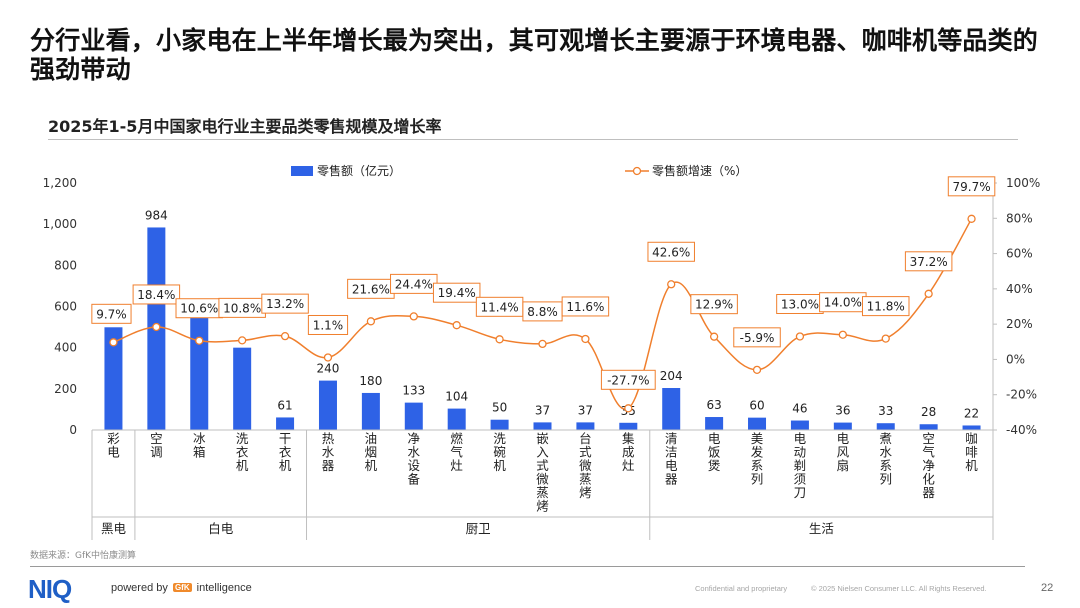  I want to click on growth-label: -5.9%, so click(757, 338).